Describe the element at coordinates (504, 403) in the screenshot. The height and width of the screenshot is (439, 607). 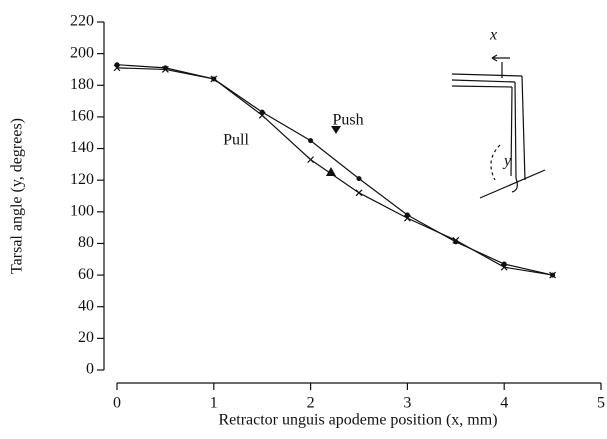
I see `x-tick-label: 4` at that location.